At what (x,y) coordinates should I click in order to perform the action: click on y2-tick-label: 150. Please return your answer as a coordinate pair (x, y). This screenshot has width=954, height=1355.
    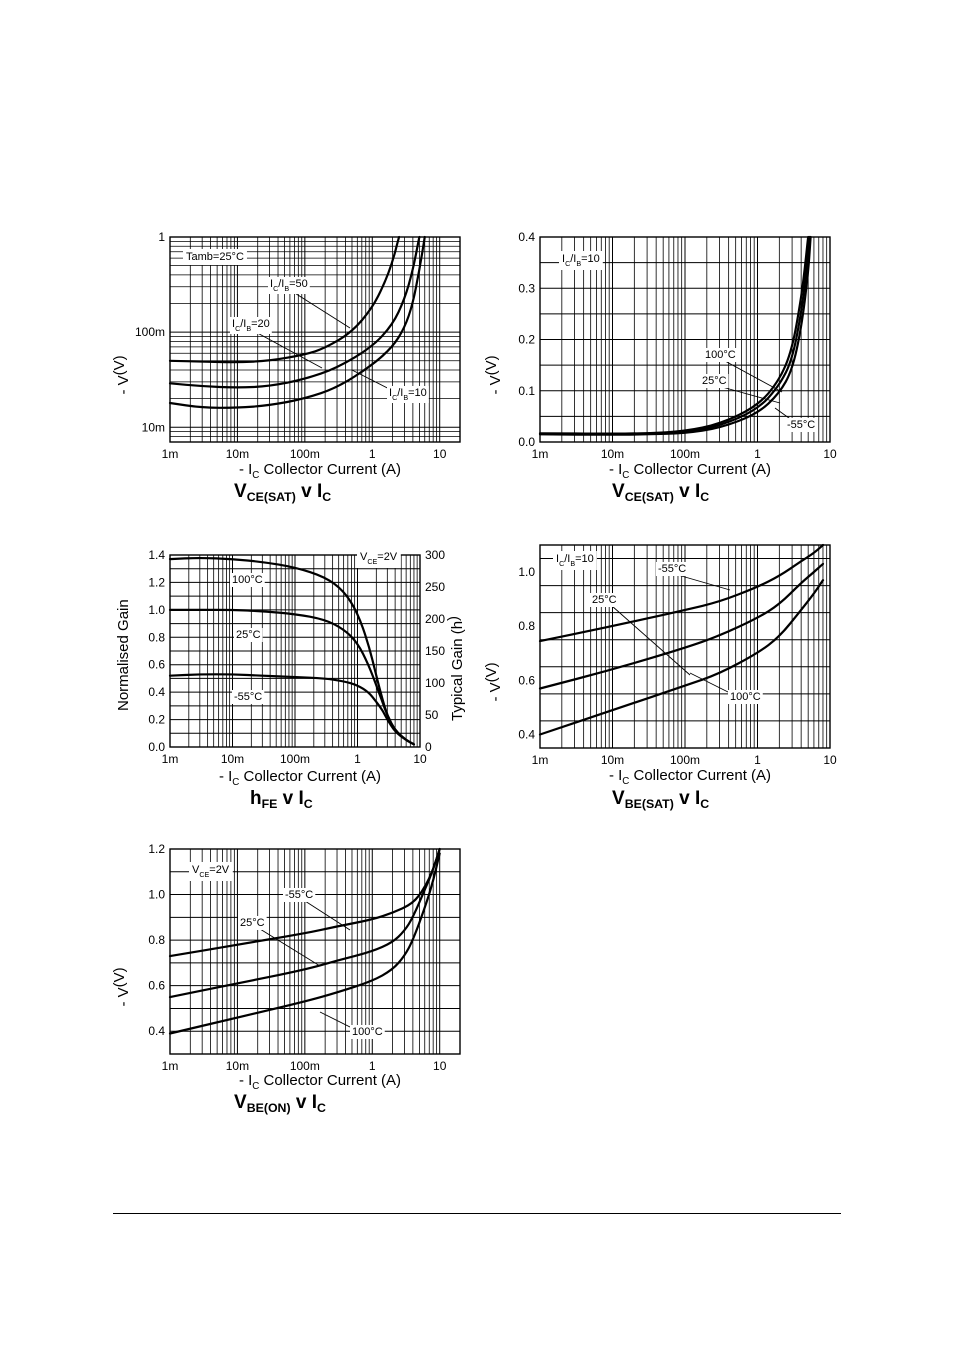
    Looking at the image, I should click on (435, 651).